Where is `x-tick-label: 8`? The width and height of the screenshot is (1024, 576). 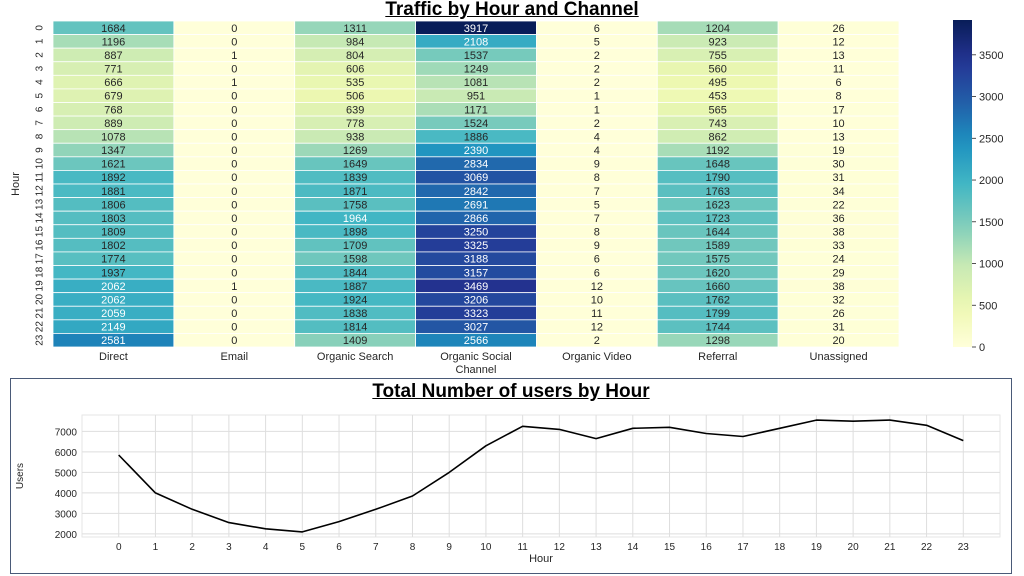
x-tick-label: 8 is located at coordinates (413, 547).